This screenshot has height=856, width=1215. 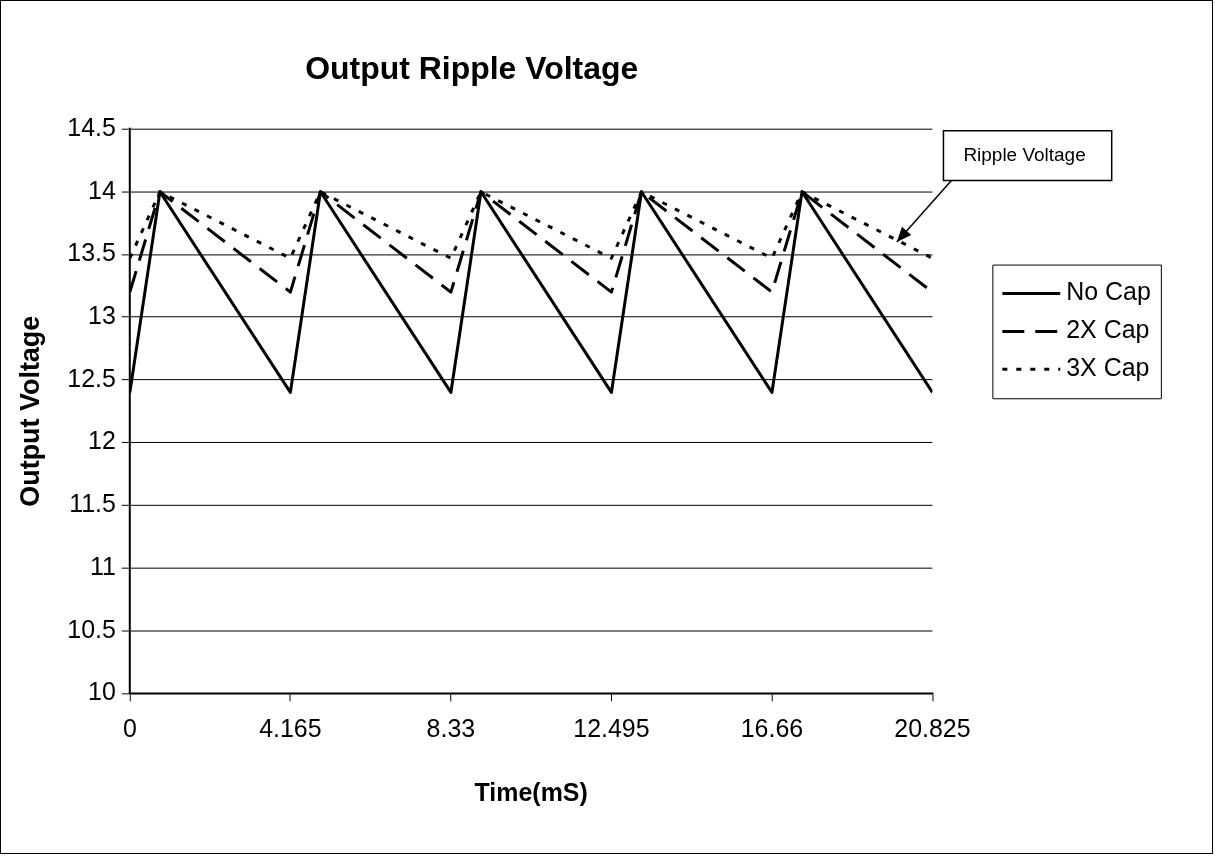 I want to click on annotation: Ripple Voltage, so click(x=1024, y=154).